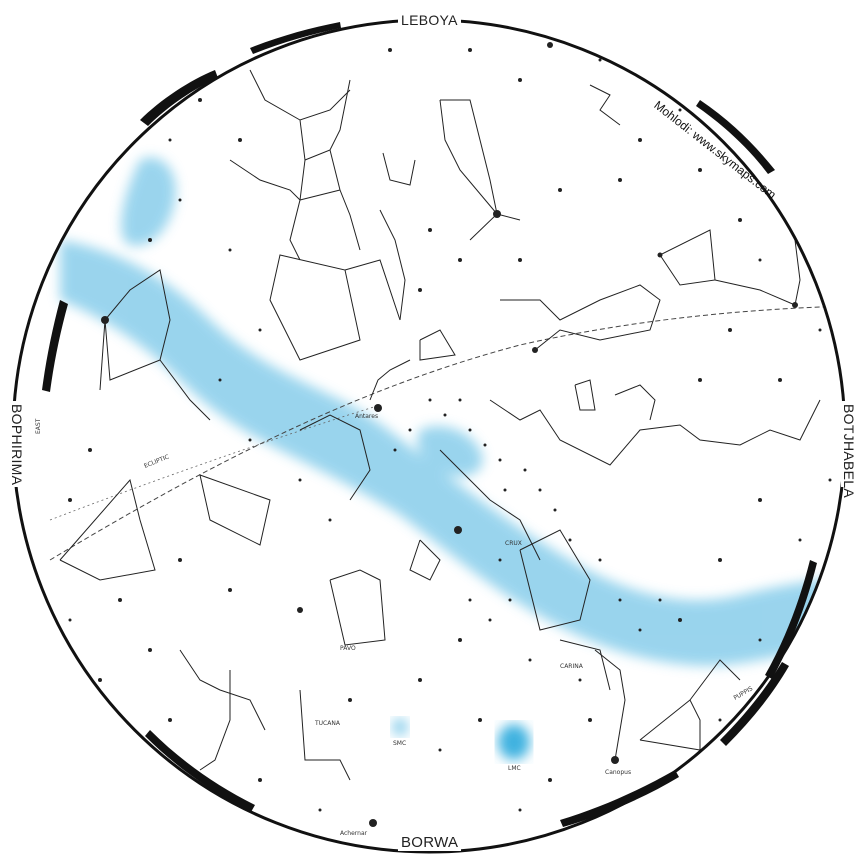 This screenshot has height=858, width=854. What do you see at coordinates (514, 768) in the screenshot?
I see `lmc-label: LMC` at bounding box center [514, 768].